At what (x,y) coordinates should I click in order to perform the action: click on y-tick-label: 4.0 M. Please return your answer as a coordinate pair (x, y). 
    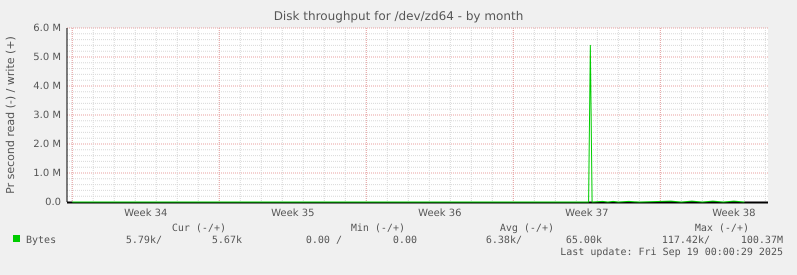
    Looking at the image, I should click on (47, 86).